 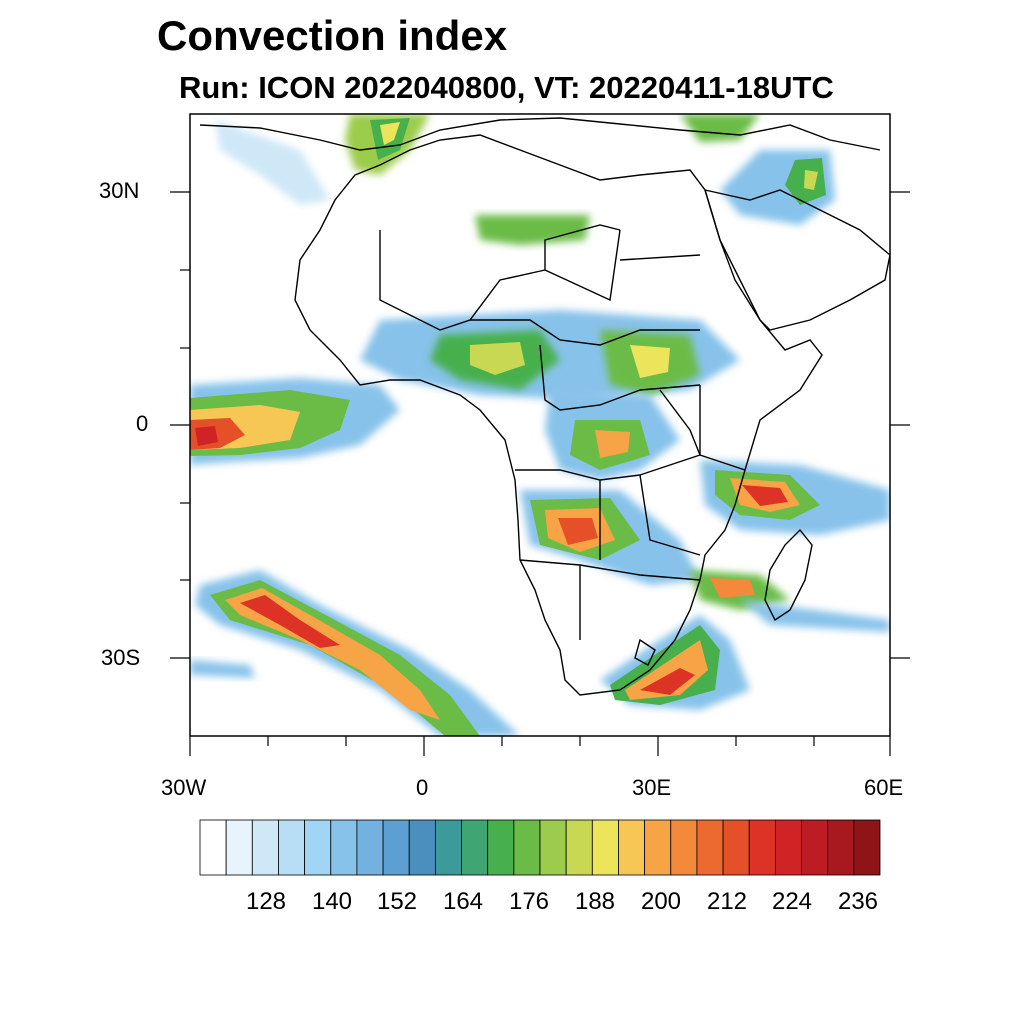 I want to click on lon-label-30w: 30W, so click(x=184, y=787).